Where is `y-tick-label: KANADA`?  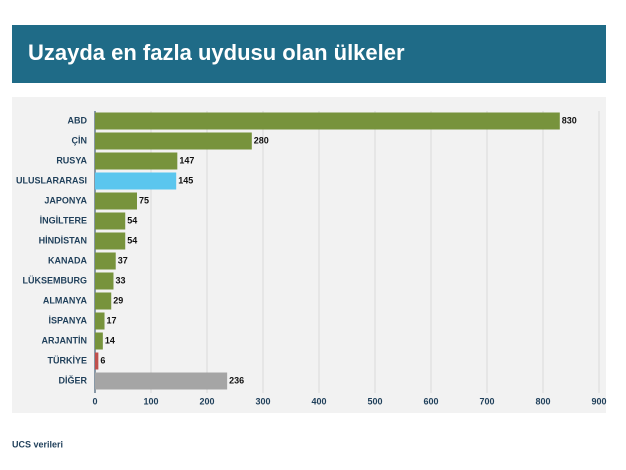 y-tick-label: KANADA is located at coordinates (67, 260).